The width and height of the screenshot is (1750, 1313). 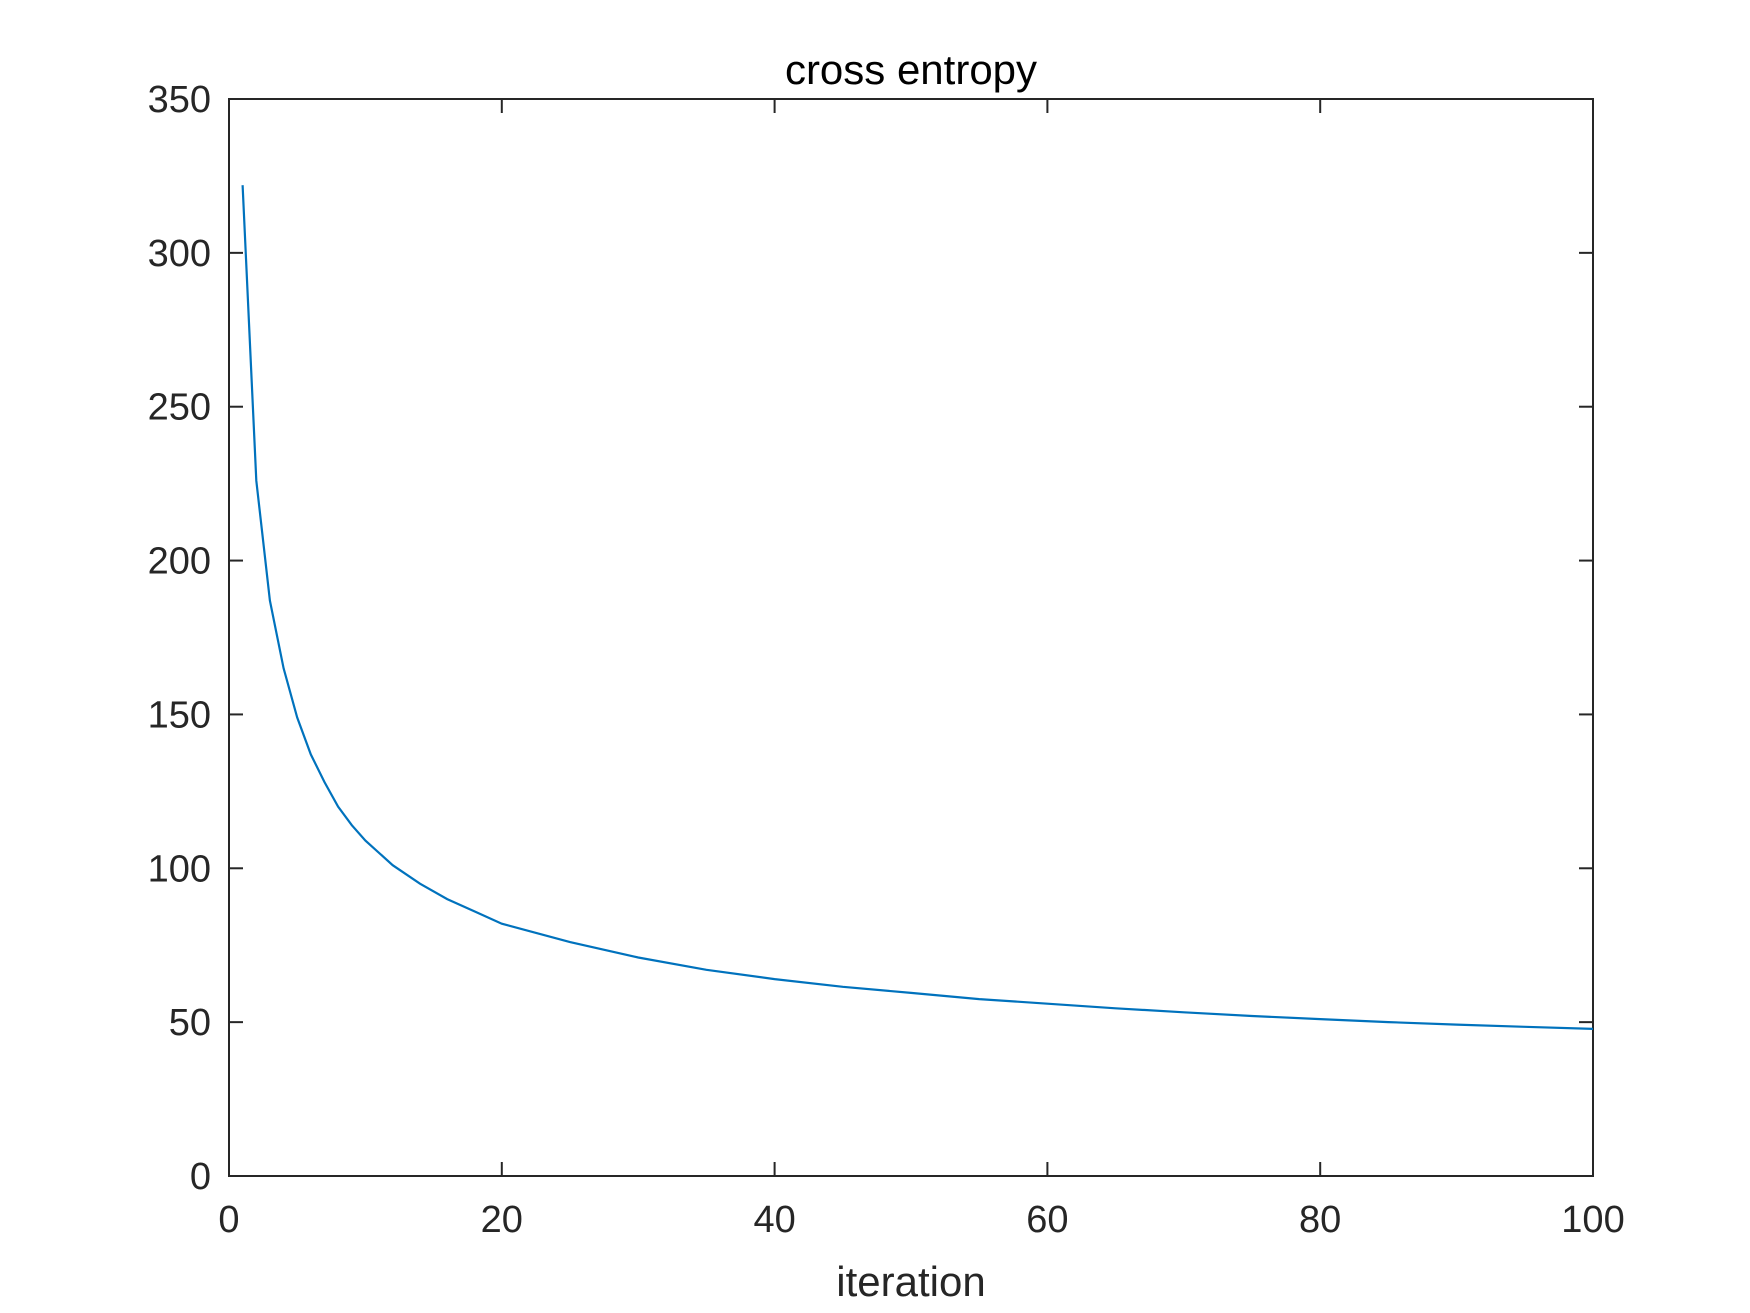 What do you see at coordinates (179, 869) in the screenshot?
I see `y-tick-label: 100` at bounding box center [179, 869].